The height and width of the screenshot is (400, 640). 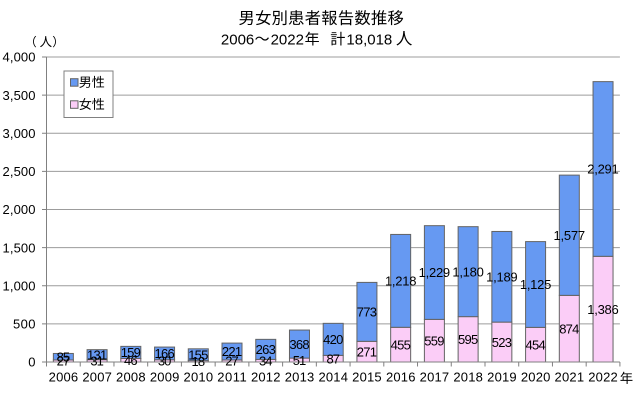 I want to click on svg-text: 2009, so click(x=165, y=377).